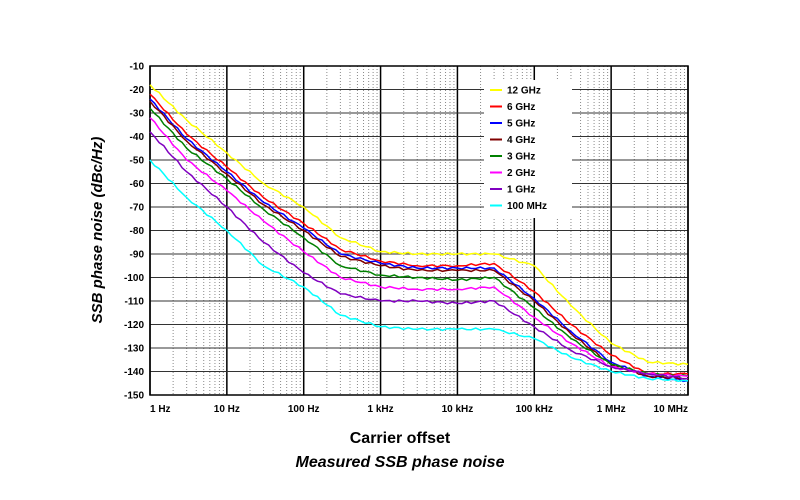 The width and height of the screenshot is (800, 500). I want to click on legend-label-100-mhz: 100 MHz, so click(527, 206).